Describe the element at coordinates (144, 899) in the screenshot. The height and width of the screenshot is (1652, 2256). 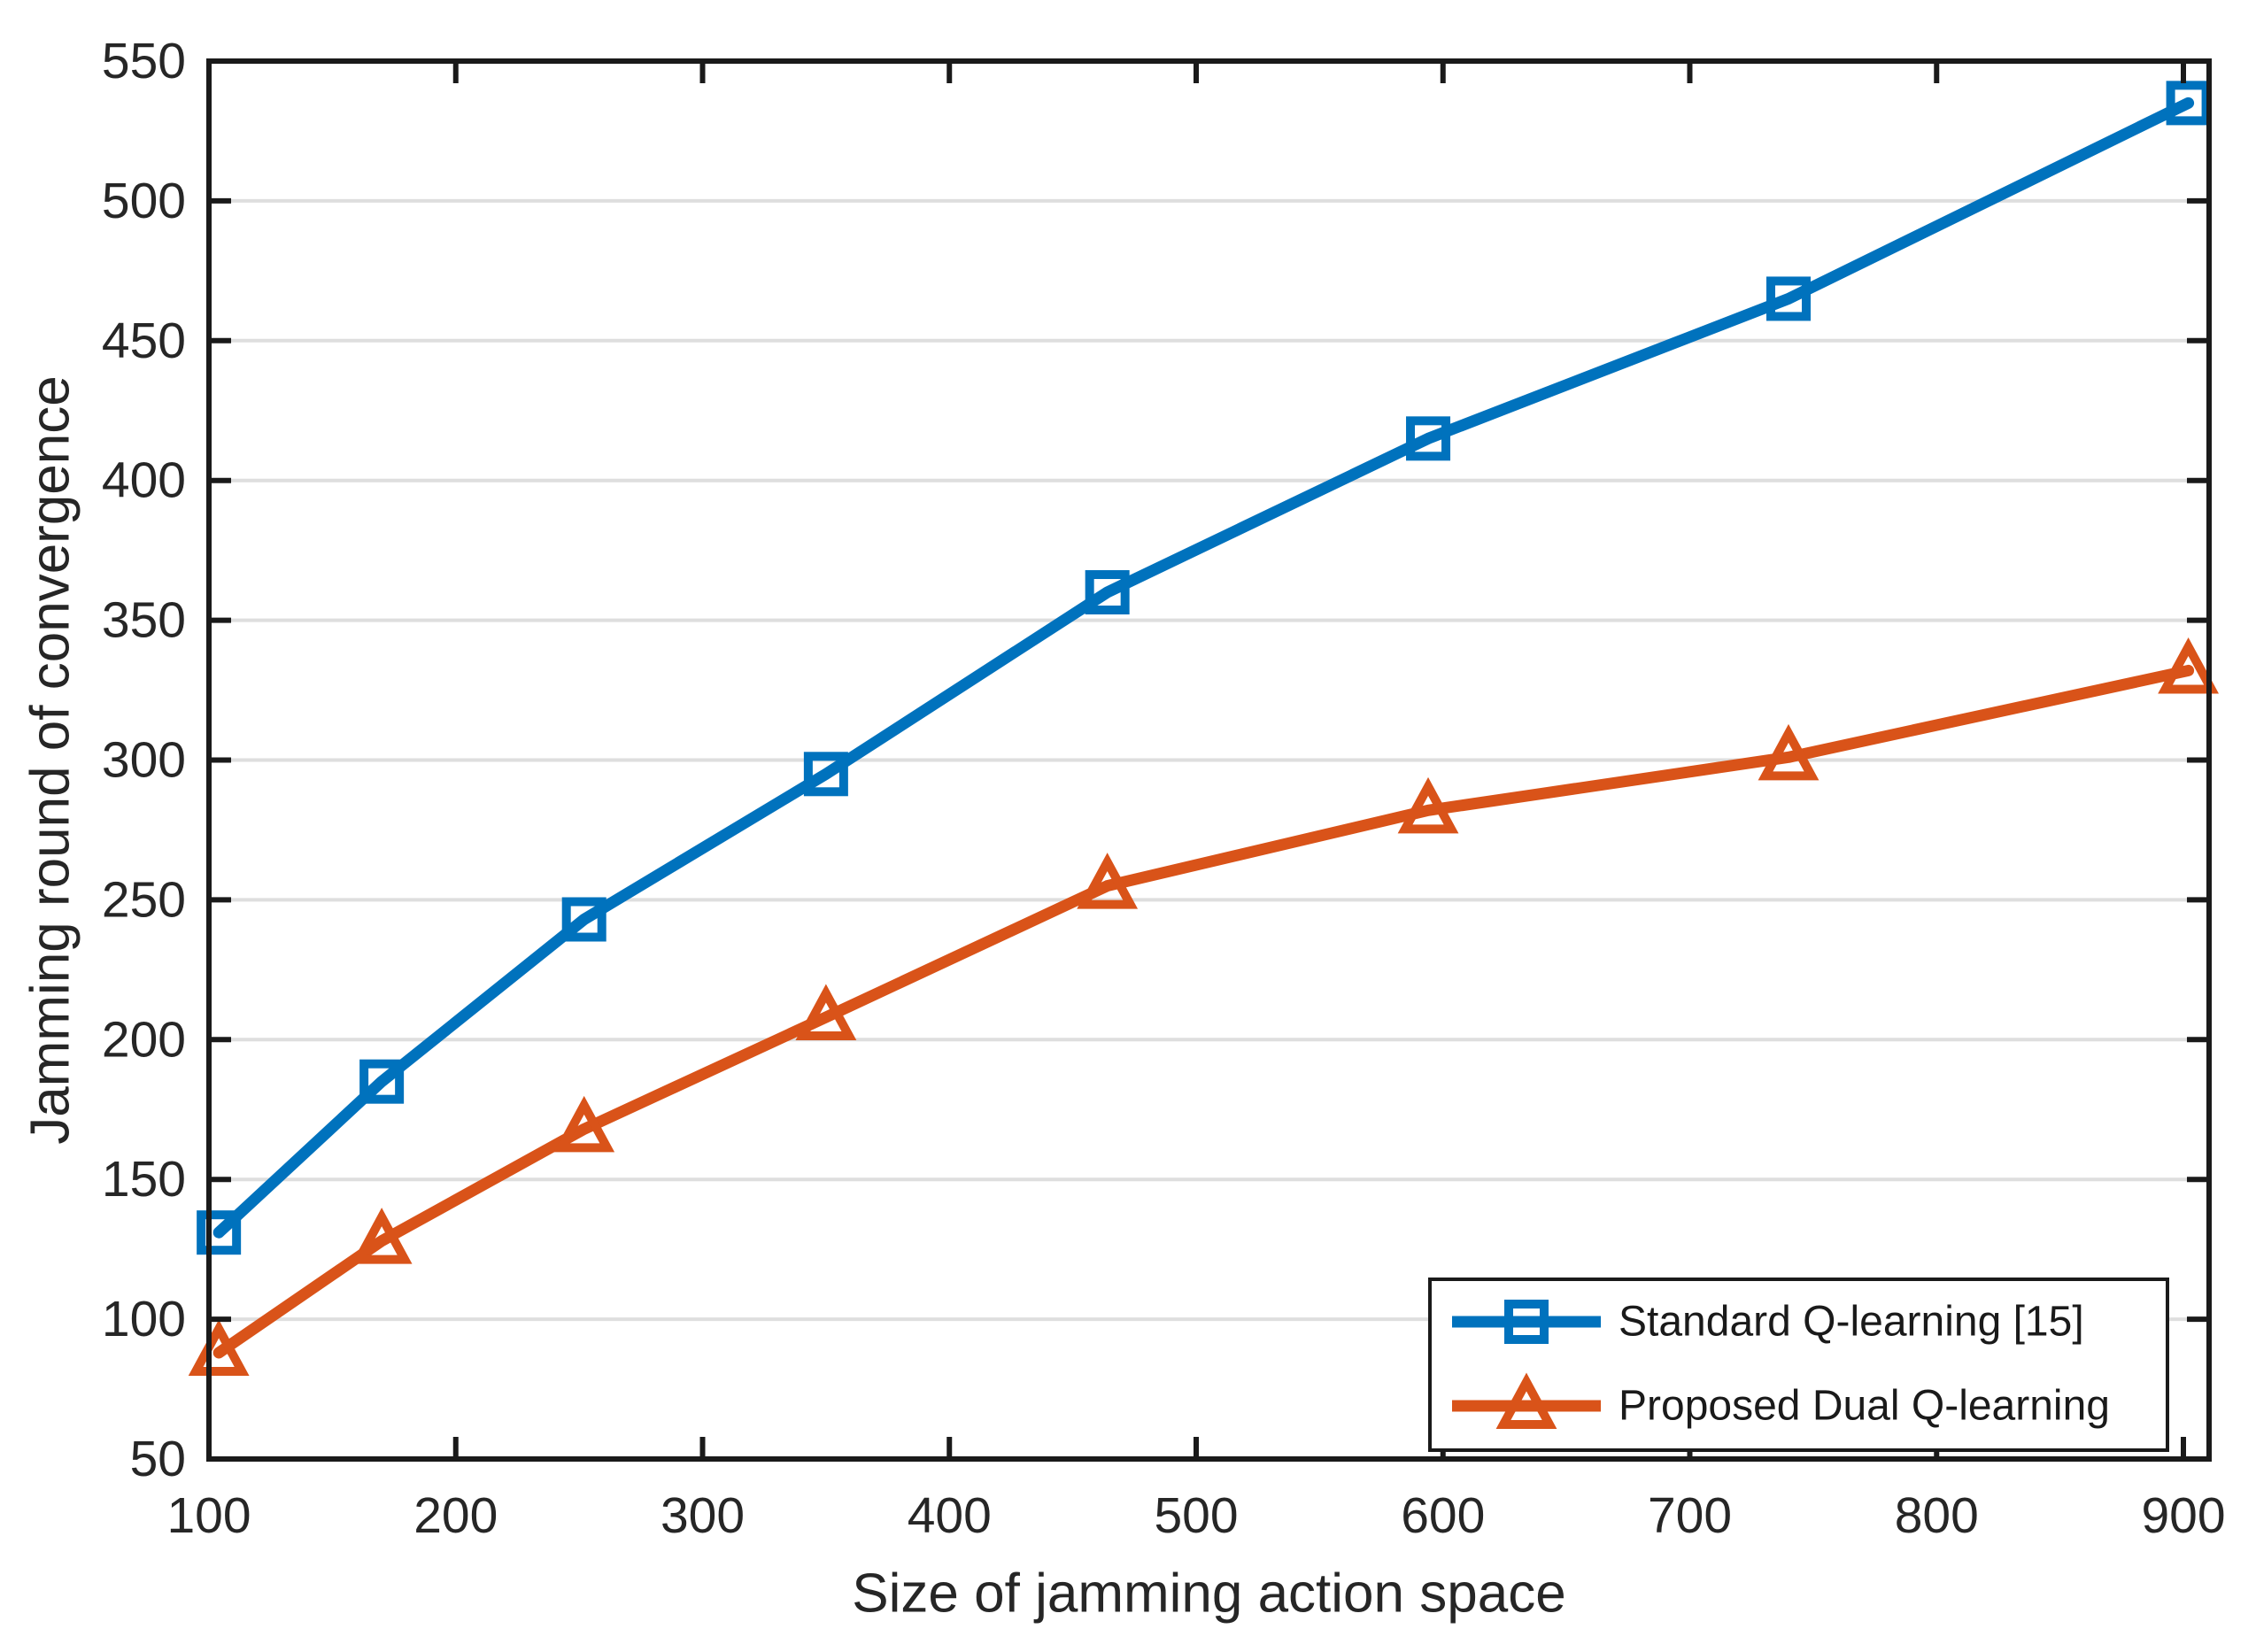
I see `y-tick-label-250: 250` at that location.